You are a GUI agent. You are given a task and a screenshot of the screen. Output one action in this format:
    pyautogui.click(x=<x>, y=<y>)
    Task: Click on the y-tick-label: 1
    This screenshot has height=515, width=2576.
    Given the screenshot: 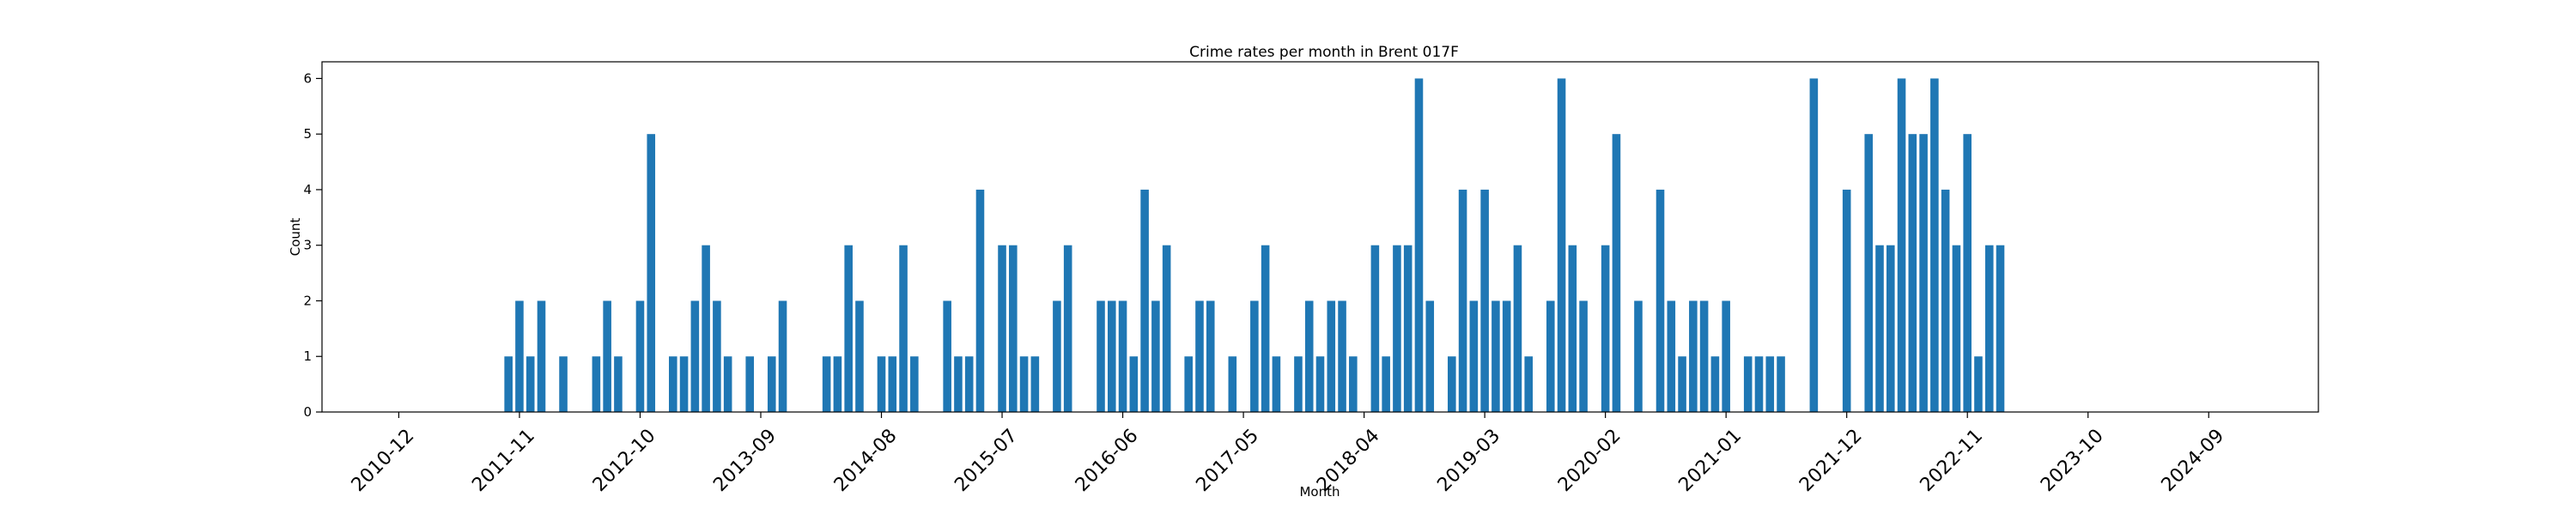 What is the action you would take?
    pyautogui.click(x=307, y=356)
    